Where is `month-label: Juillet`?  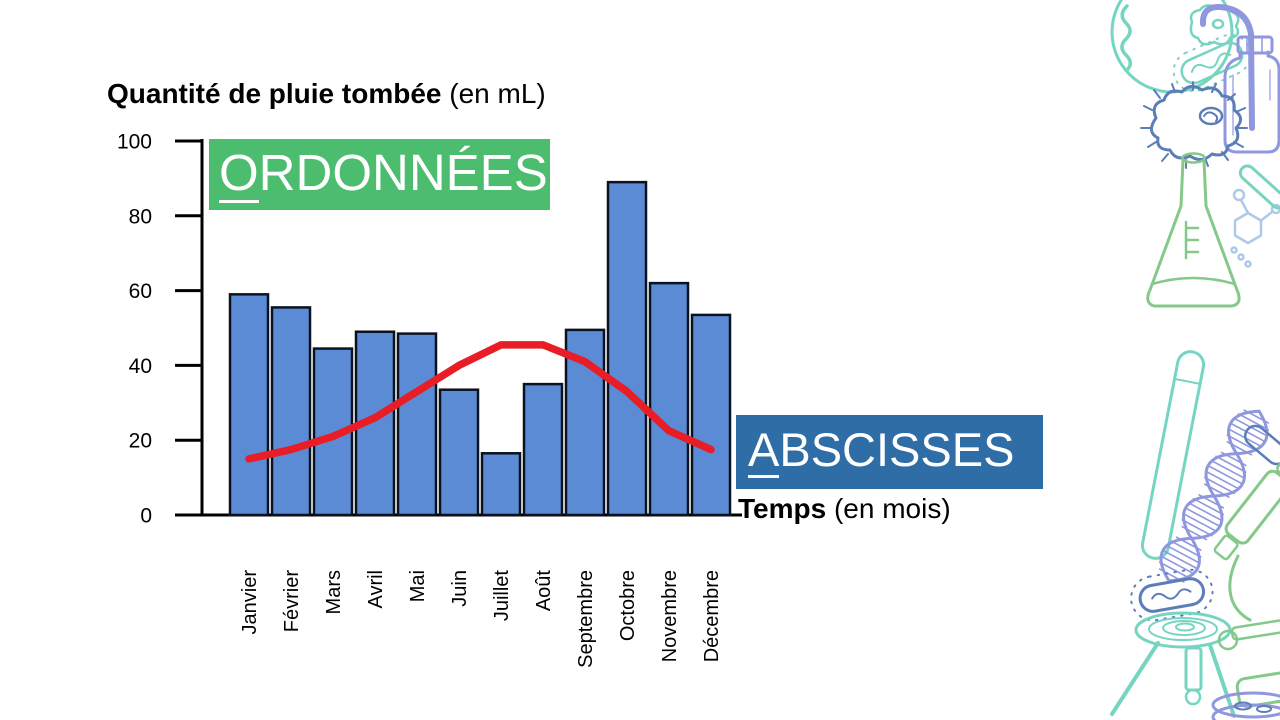
month-label: Juillet is located at coordinates (502, 596).